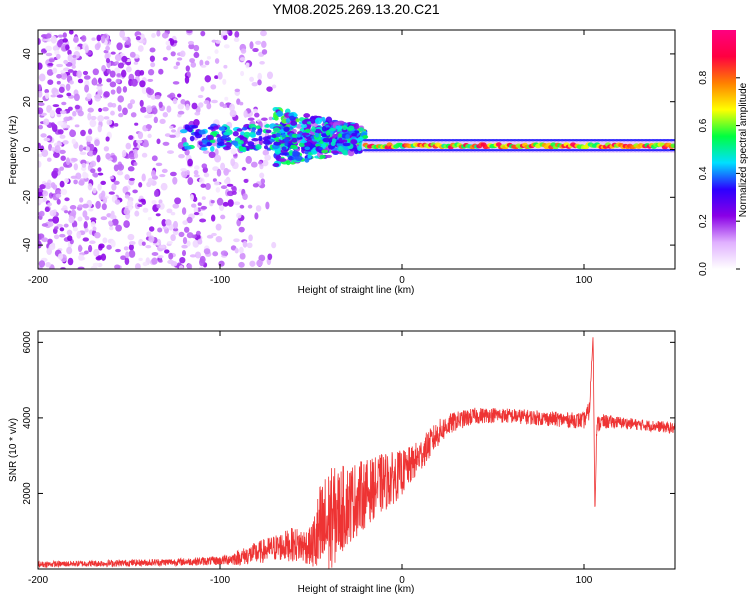 This screenshot has height=600, width=750. I want to click on y-tick-label: 20, so click(27, 102).